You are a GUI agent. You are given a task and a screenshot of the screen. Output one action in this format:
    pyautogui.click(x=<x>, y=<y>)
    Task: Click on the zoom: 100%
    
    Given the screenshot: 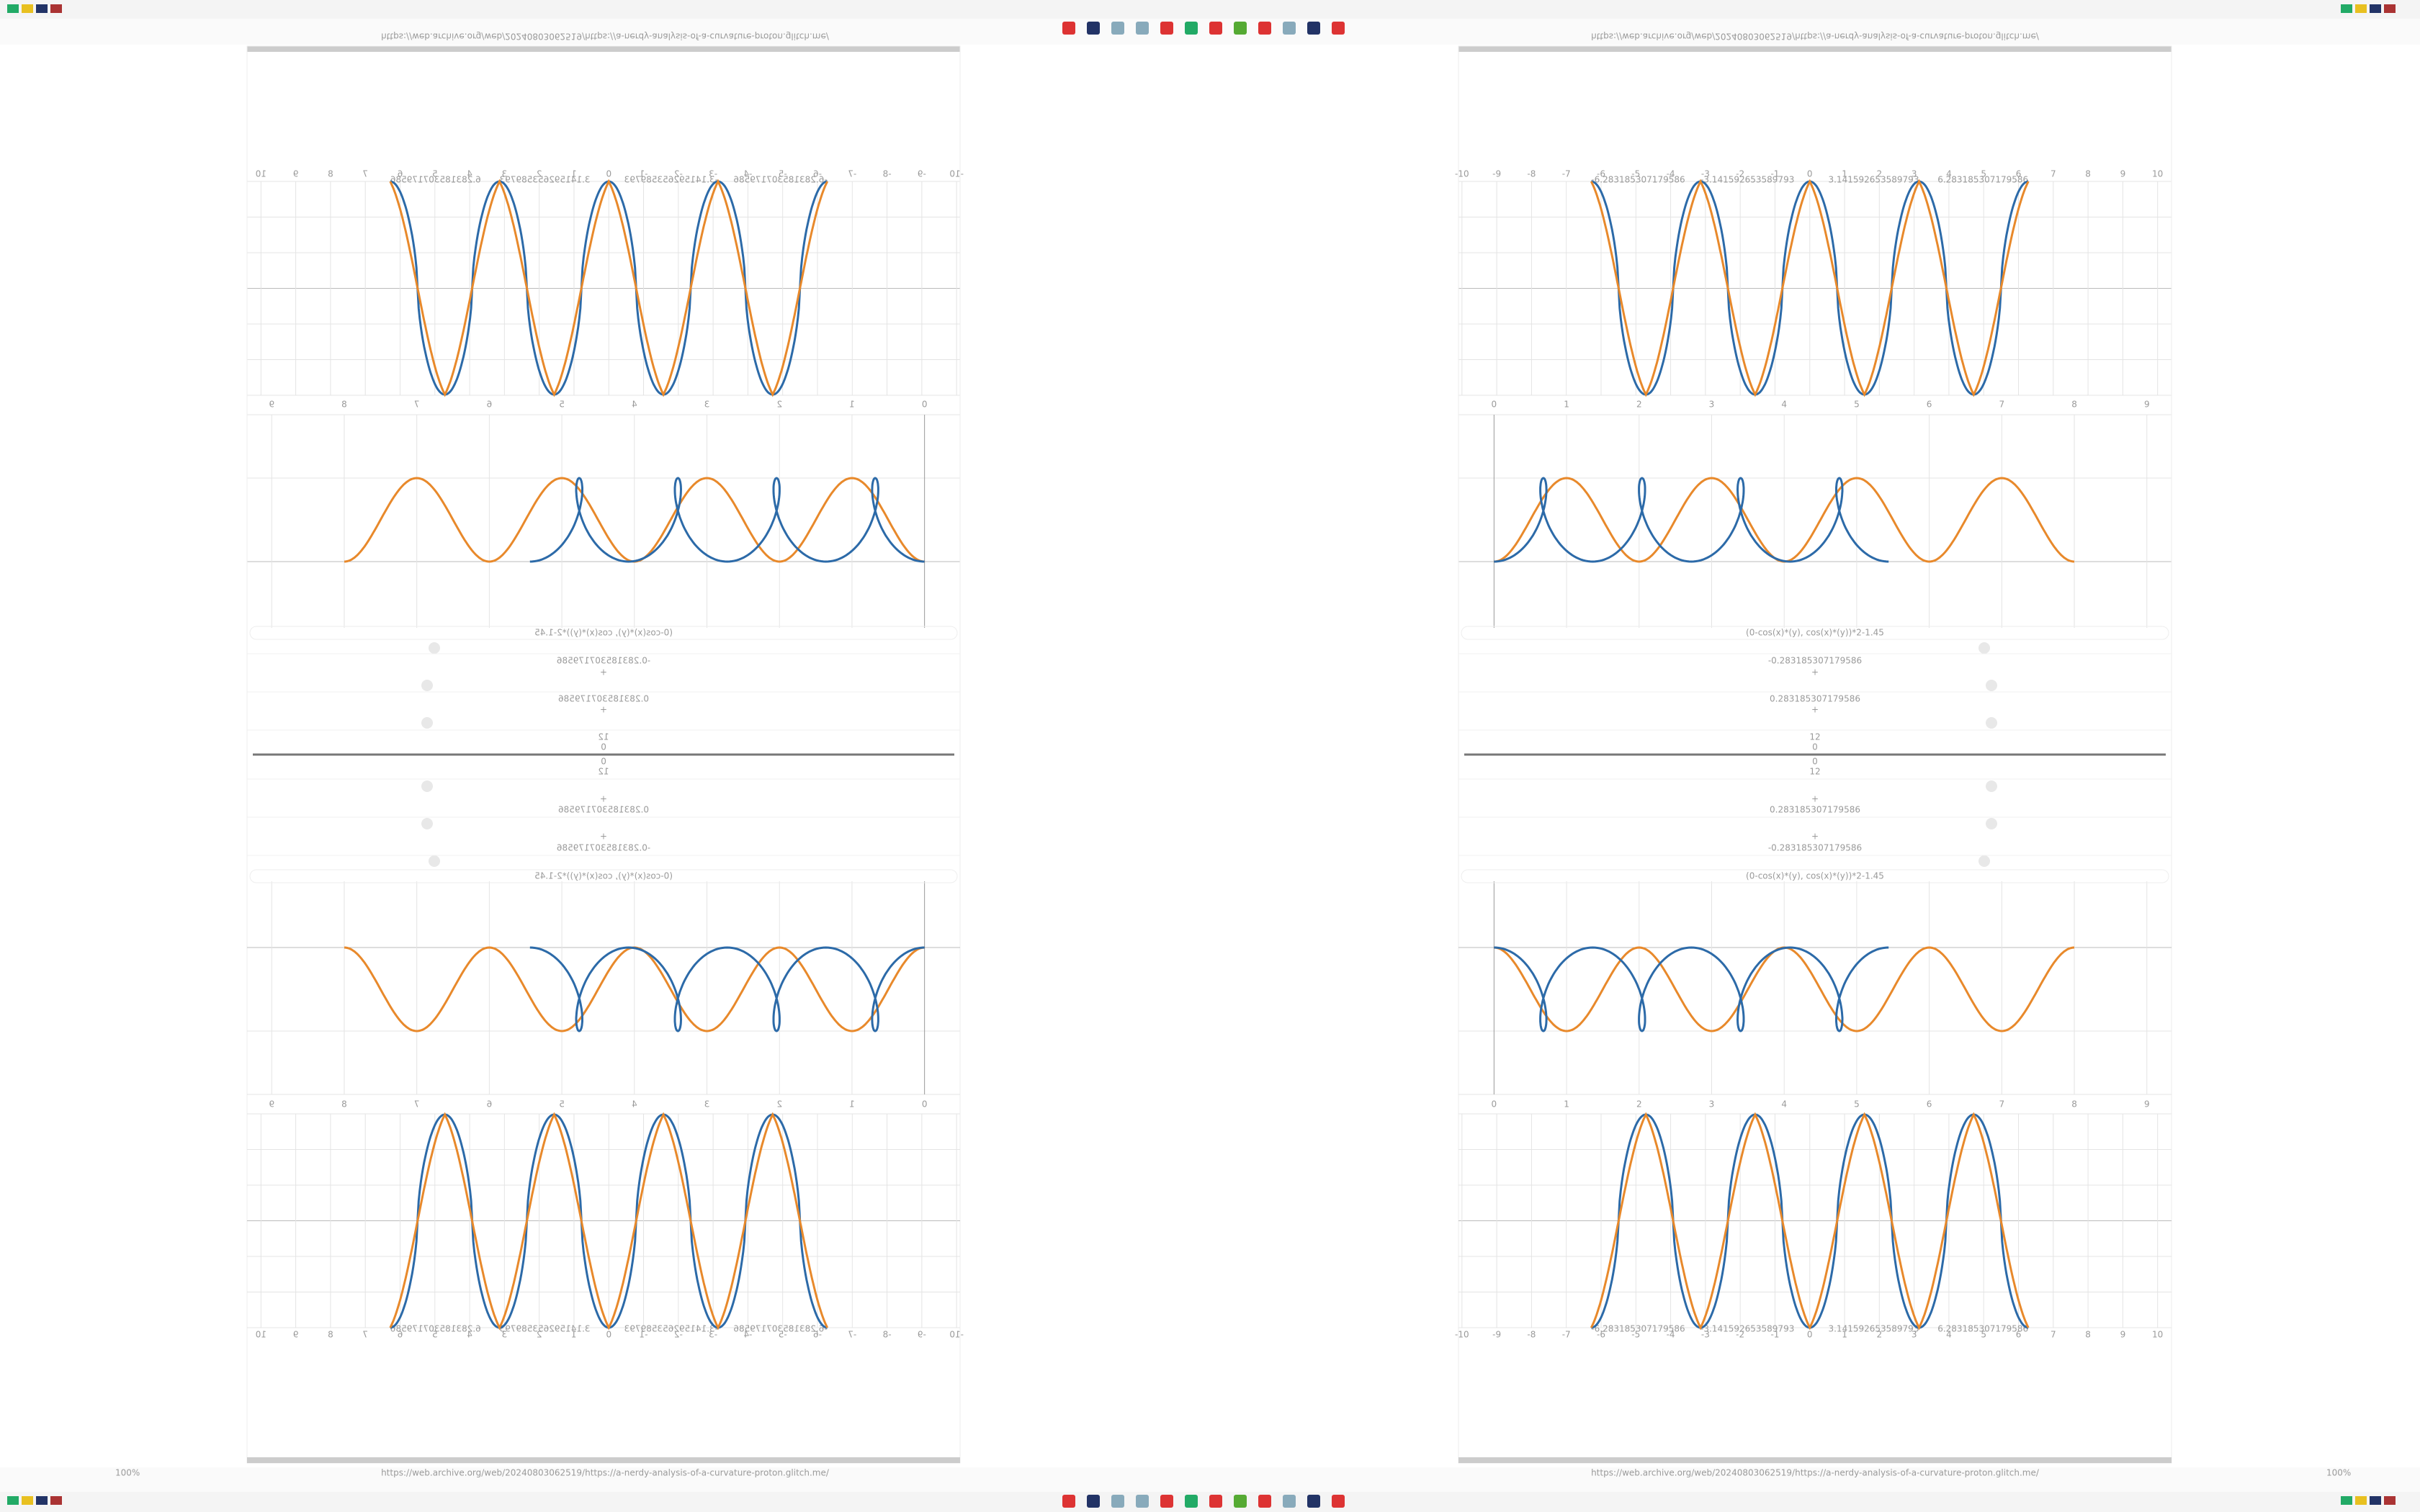 What is the action you would take?
    pyautogui.click(x=2338, y=1473)
    